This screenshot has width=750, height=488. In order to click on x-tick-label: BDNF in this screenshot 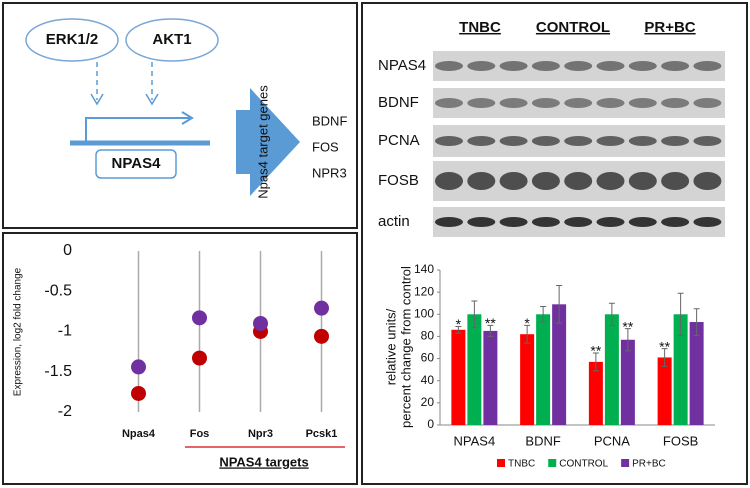, I will do `click(542, 440)`.